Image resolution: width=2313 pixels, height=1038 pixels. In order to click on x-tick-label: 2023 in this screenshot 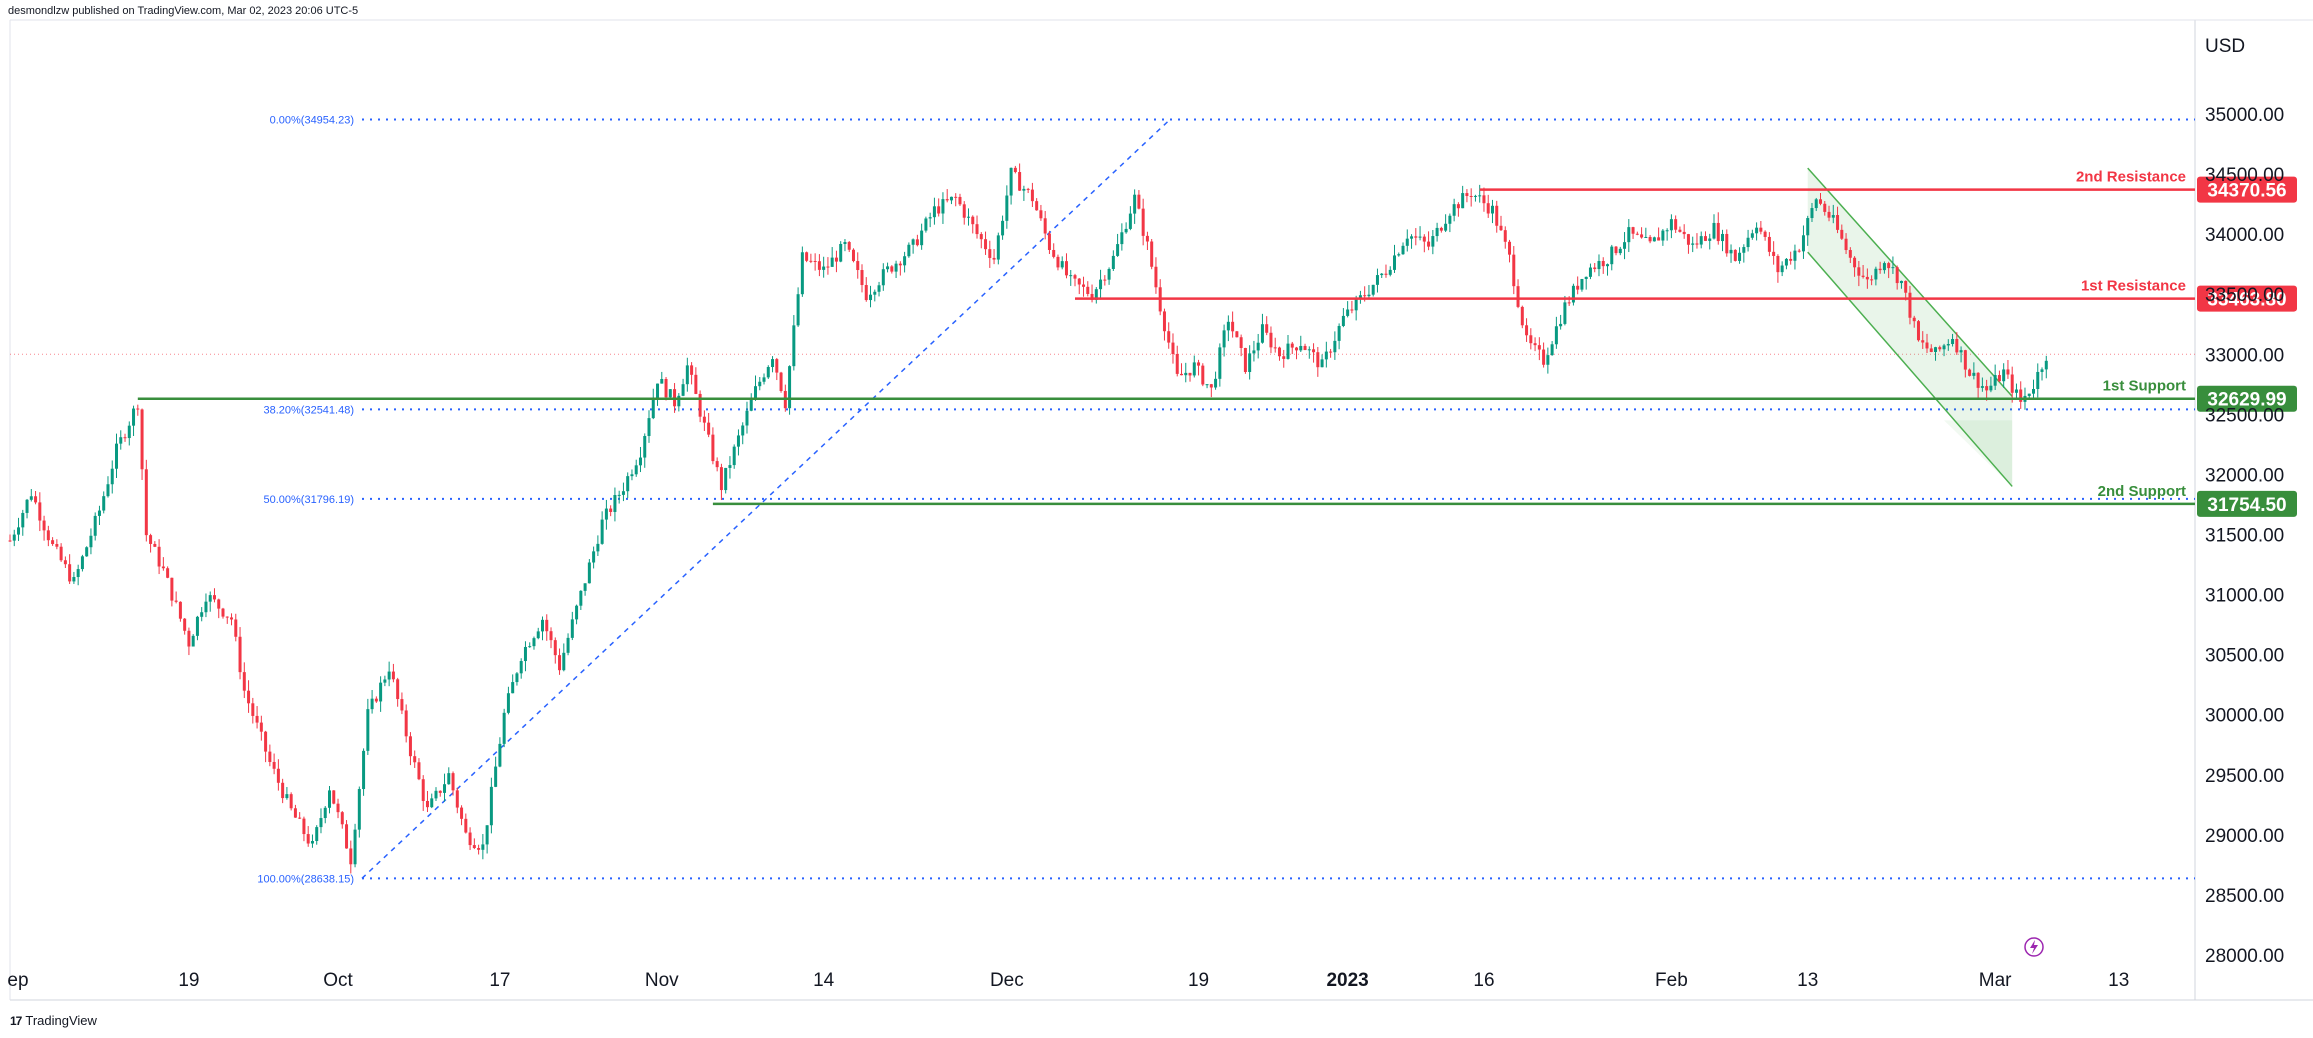, I will do `click(1347, 980)`.